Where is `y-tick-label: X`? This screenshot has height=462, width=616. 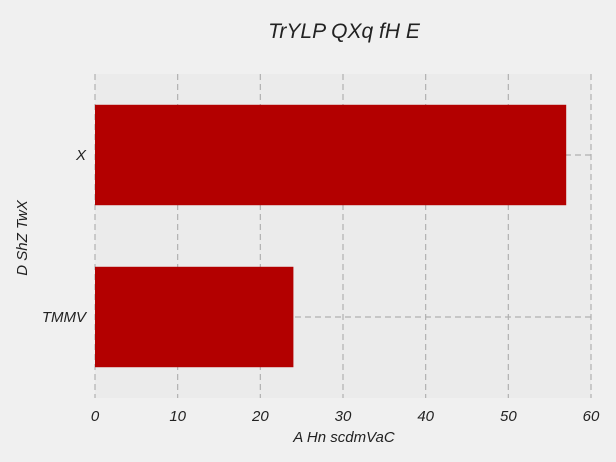 y-tick-label: X is located at coordinates (81, 155).